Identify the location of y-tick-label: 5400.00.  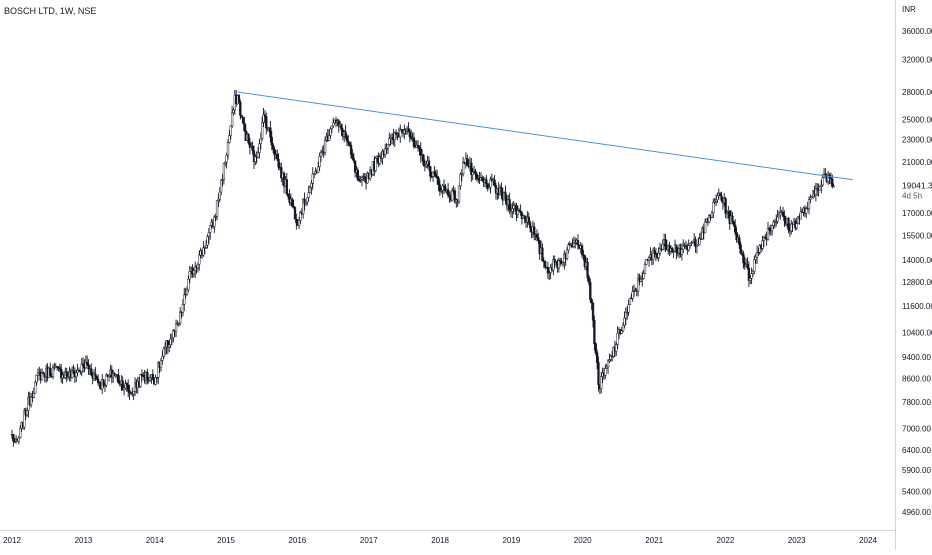
(916, 491).